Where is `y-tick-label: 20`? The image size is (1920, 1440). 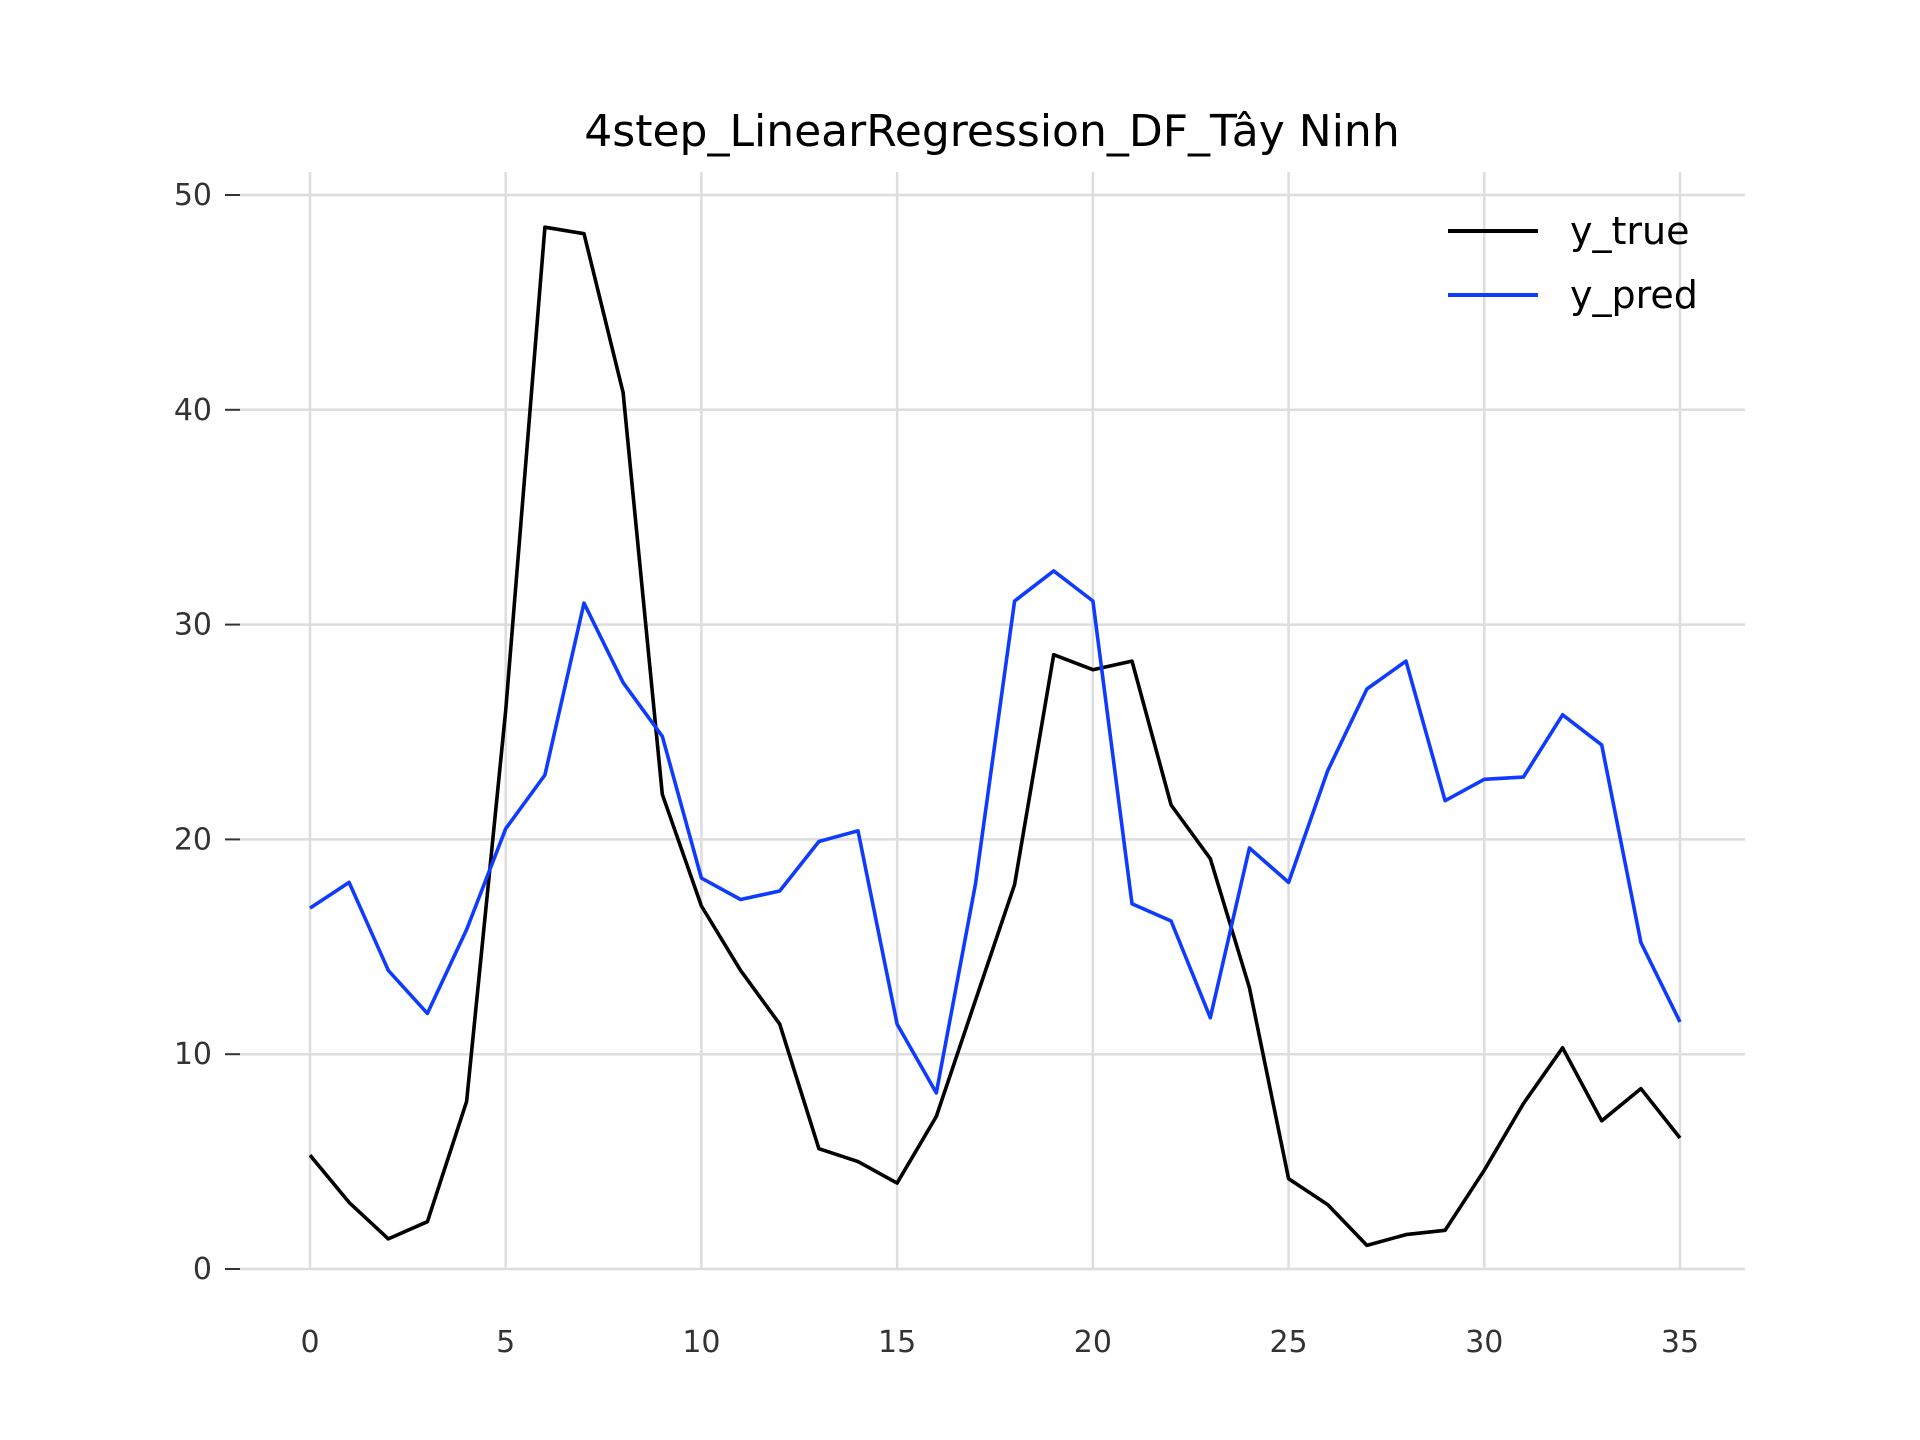
y-tick-label: 20 is located at coordinates (193, 839).